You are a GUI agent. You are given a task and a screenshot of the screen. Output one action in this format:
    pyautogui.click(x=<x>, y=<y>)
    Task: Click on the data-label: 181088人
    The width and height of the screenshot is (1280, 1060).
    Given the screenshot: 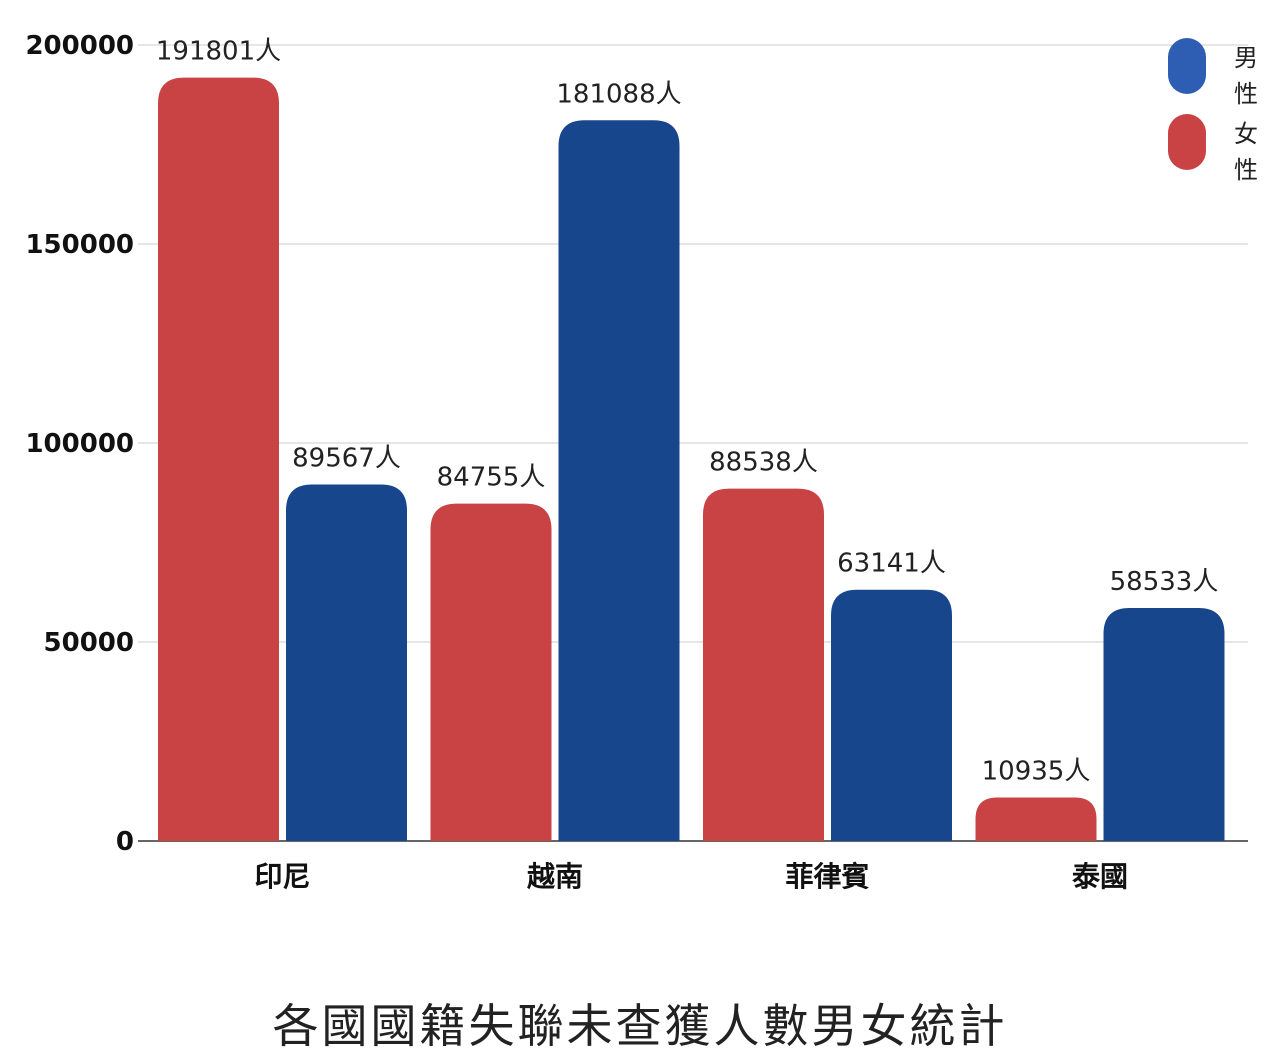 What is the action you would take?
    pyautogui.click(x=618, y=94)
    